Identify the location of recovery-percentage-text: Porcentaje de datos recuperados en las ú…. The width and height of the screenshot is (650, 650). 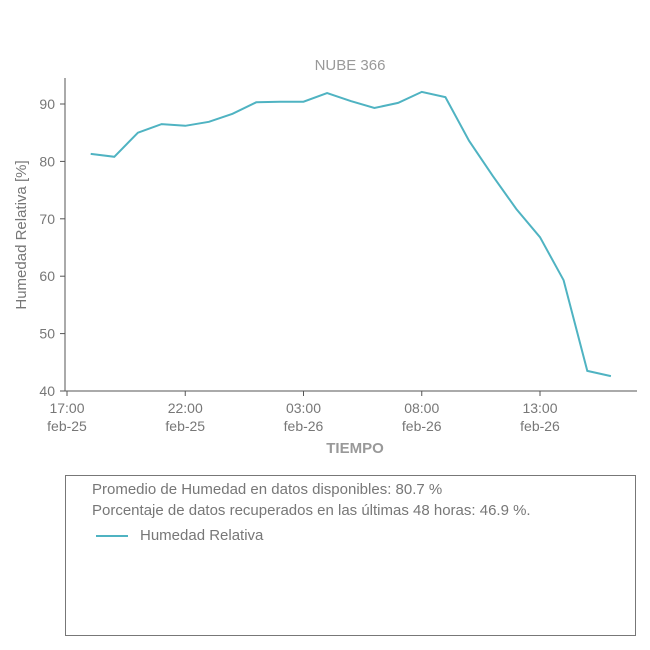
(311, 510).